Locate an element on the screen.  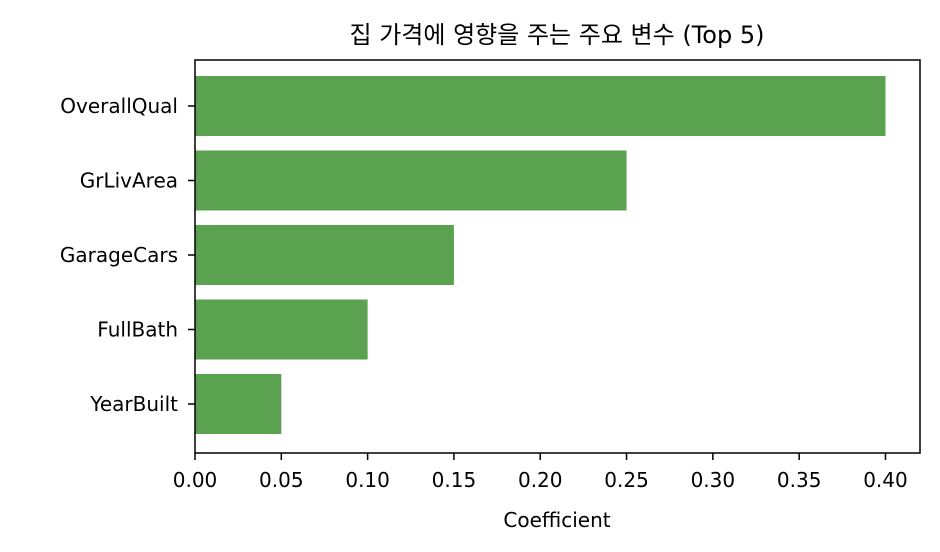
chart-title: 집 가격에 영향을 주는 주요 변수 (Top 5) is located at coordinates (557, 35).